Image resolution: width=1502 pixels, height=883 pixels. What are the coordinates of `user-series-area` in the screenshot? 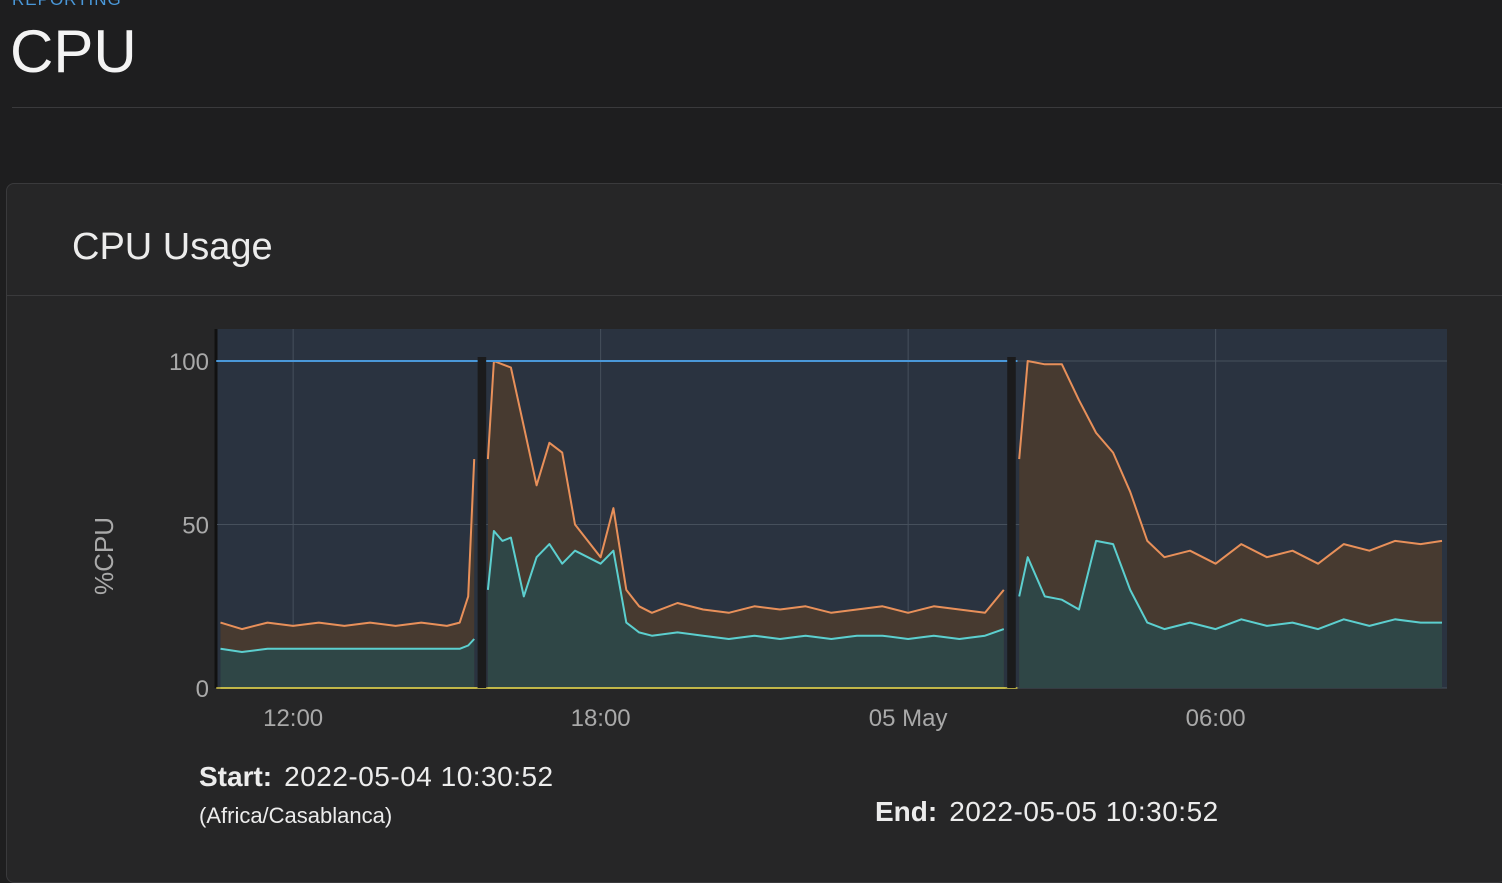 It's located at (347, 663).